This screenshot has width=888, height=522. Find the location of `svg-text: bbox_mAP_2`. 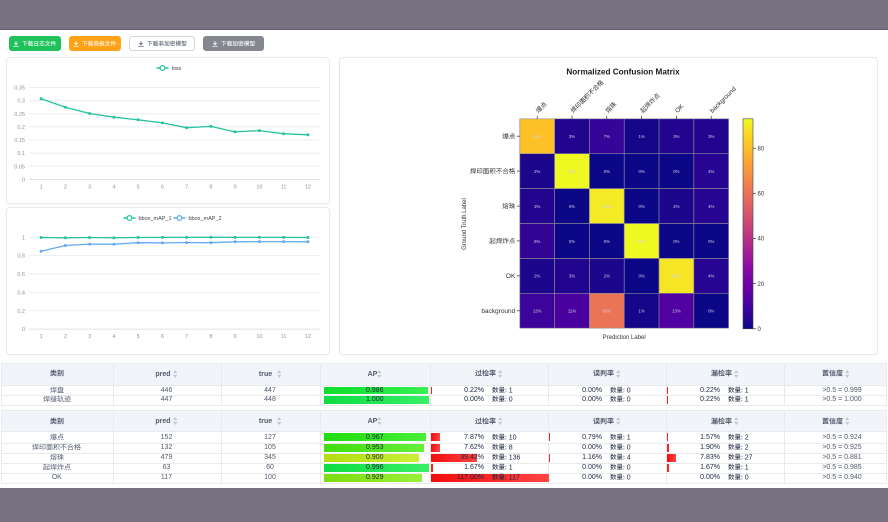

svg-text: bbox_mAP_2 is located at coordinates (205, 219).